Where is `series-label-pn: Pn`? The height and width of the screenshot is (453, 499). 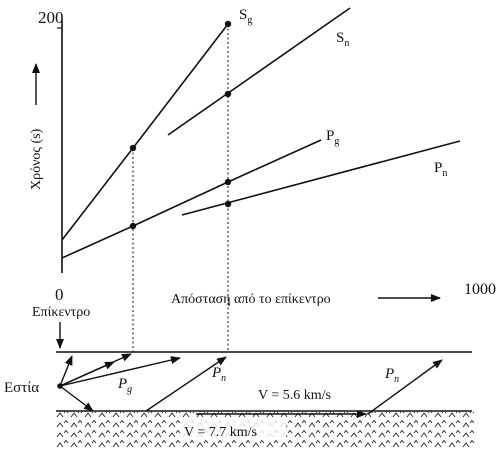
series-label-pn: Pn is located at coordinates (440, 169).